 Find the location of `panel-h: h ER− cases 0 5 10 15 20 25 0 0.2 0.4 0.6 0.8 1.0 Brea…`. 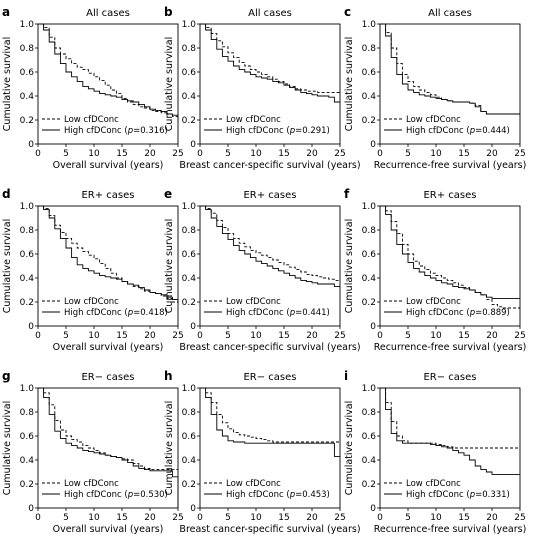

panel-h: h ER− cases 0 5 10 15 20 25 0 0.2 0.4 0.6 0.8 1.0 Brea… is located at coordinates (262, 452).